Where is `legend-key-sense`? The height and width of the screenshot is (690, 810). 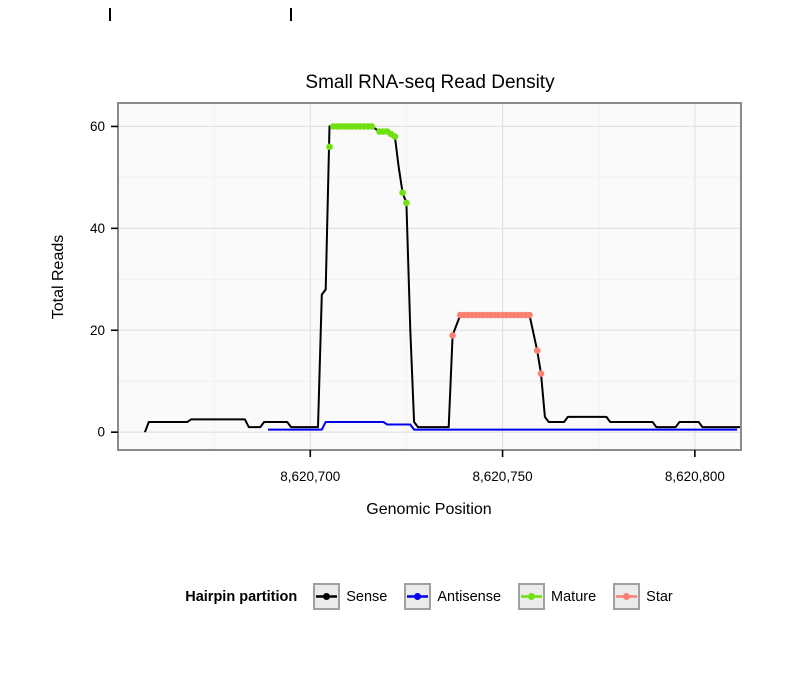
legend-key-sense is located at coordinates (327, 596).